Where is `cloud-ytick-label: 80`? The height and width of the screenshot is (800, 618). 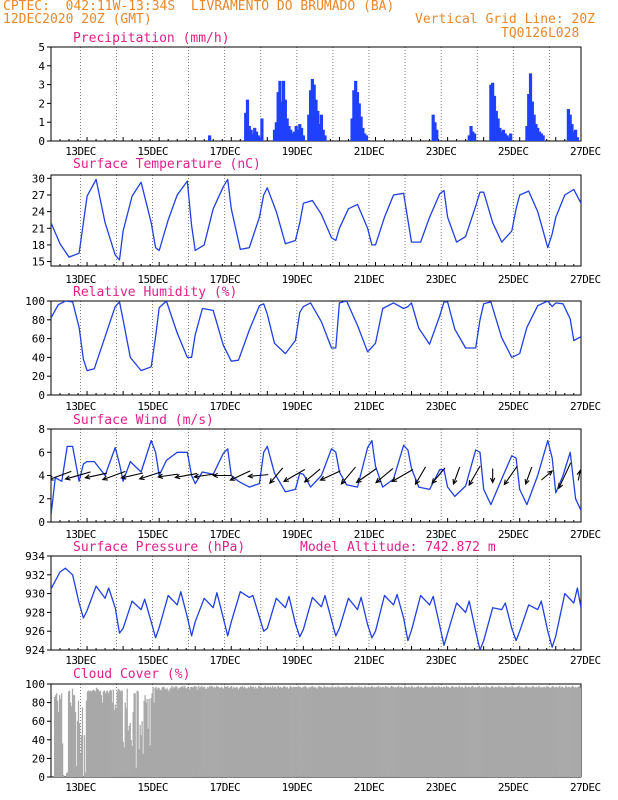
cloud-ytick-label: 80 is located at coordinates (38, 703).